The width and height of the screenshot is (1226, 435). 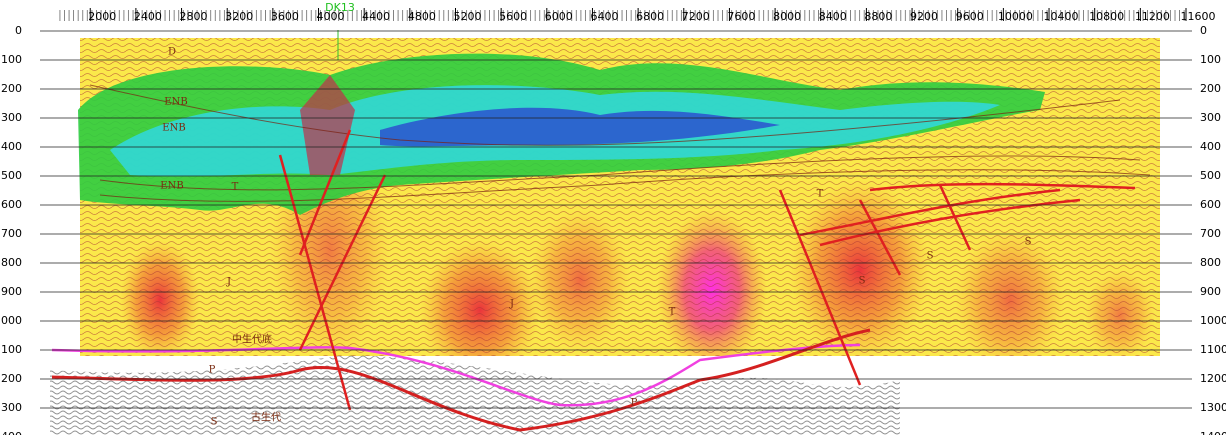 I want to click on x-tick-label: 10800, so click(x=1106, y=16).